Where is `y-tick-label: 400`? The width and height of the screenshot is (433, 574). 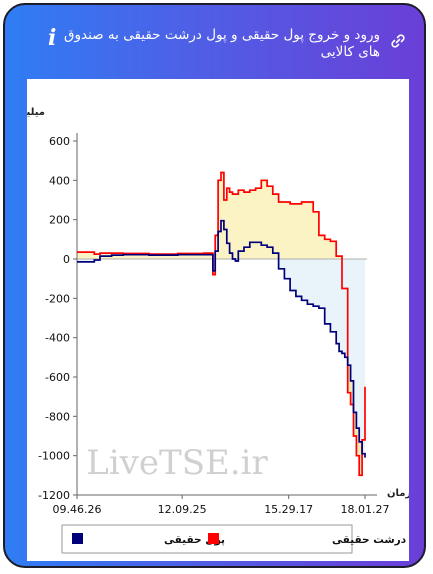
y-tick-label: 400 is located at coordinates (59, 180).